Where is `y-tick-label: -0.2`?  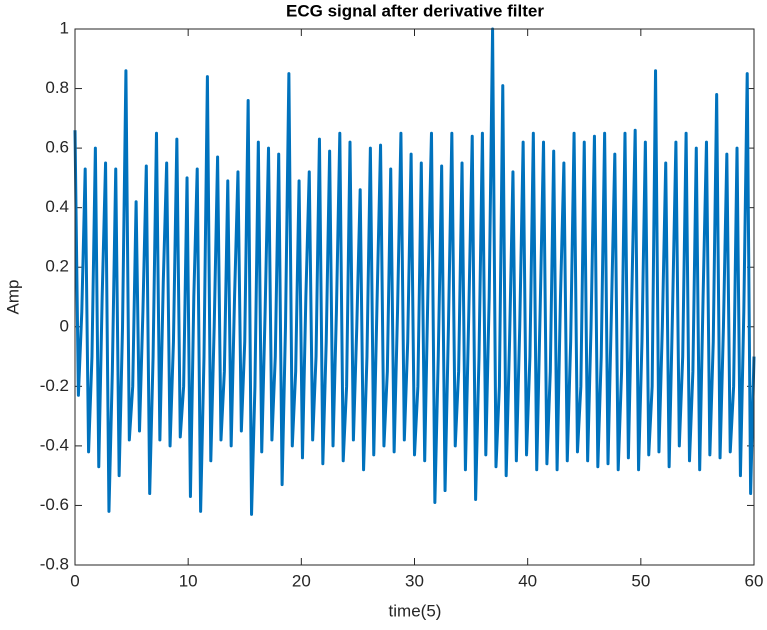 y-tick-label: -0.2 is located at coordinates (54, 385).